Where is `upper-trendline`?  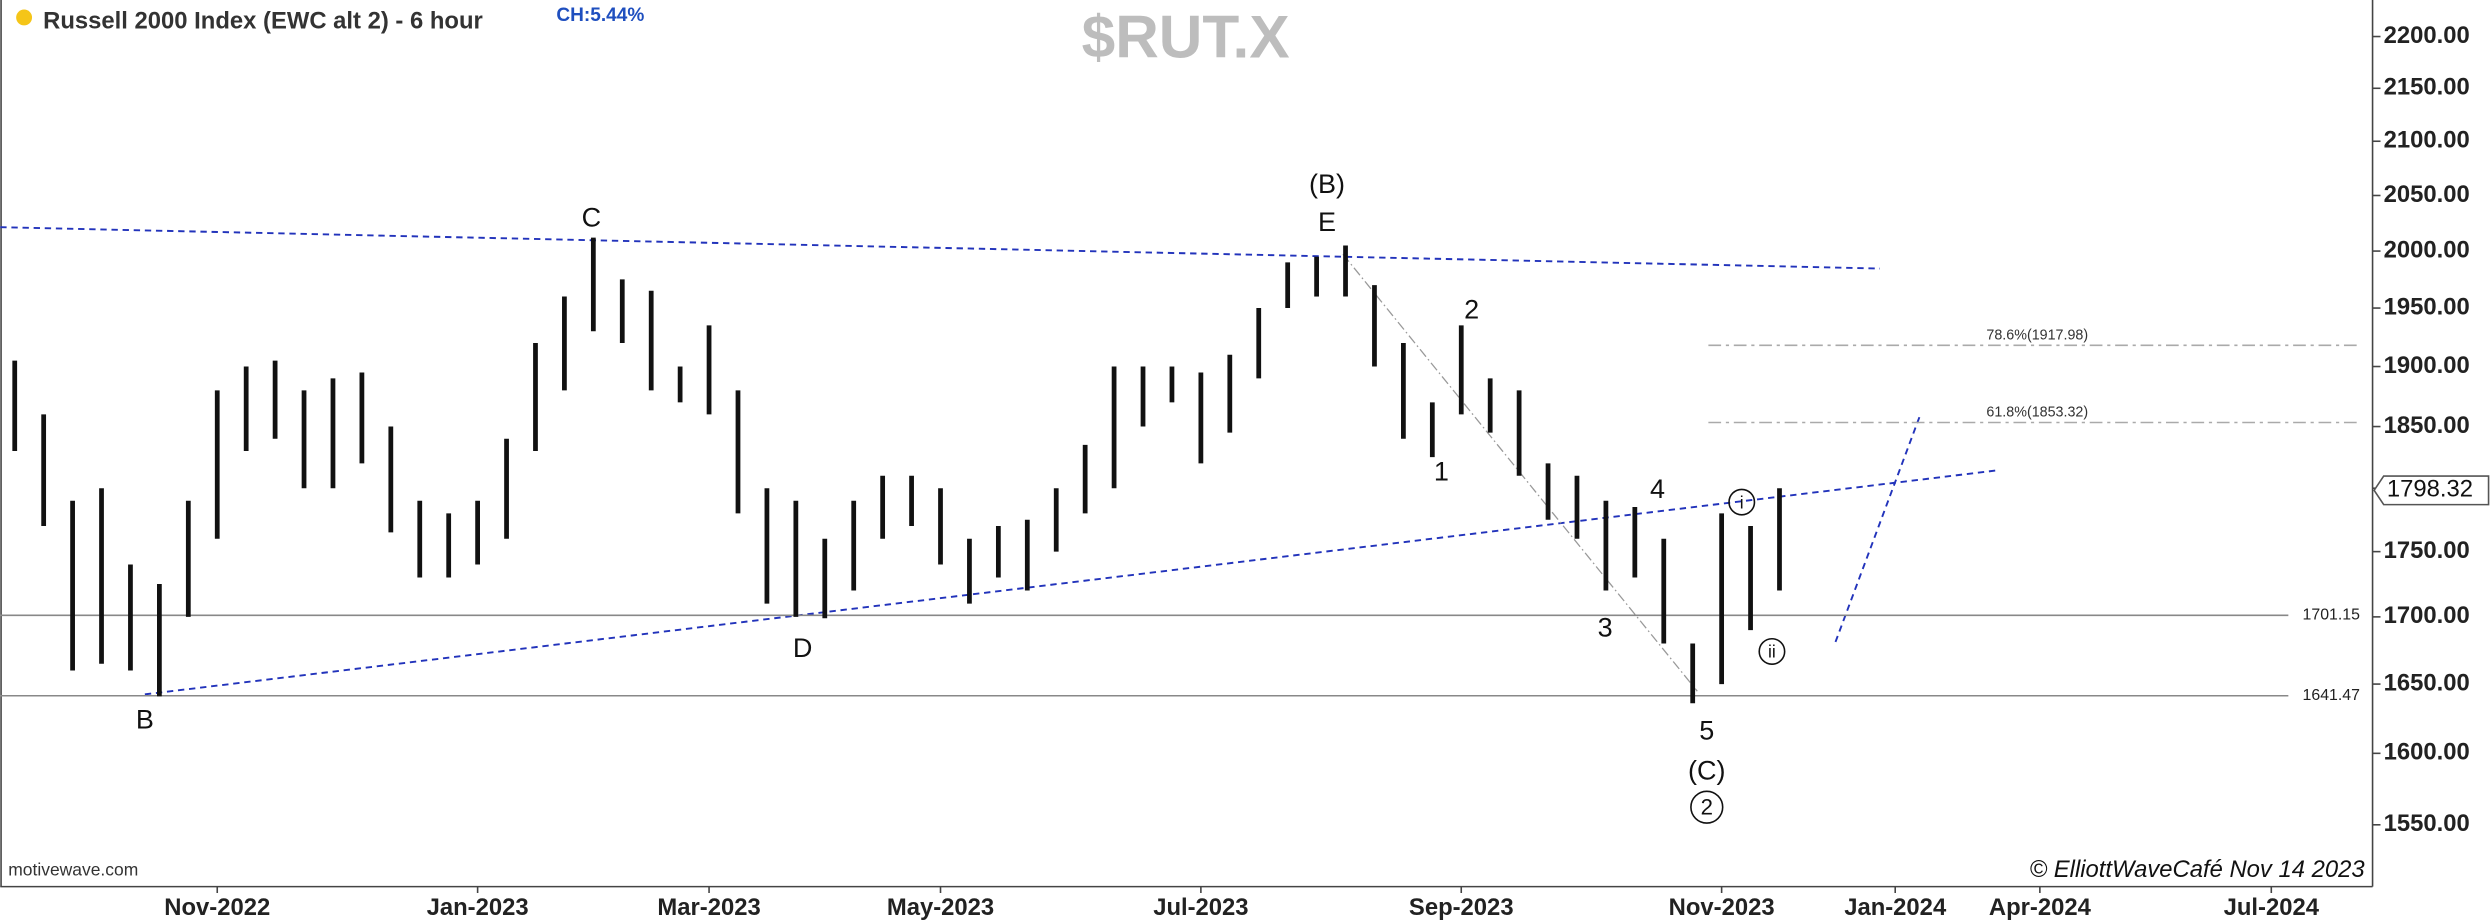
upper-trendline is located at coordinates (940, 248).